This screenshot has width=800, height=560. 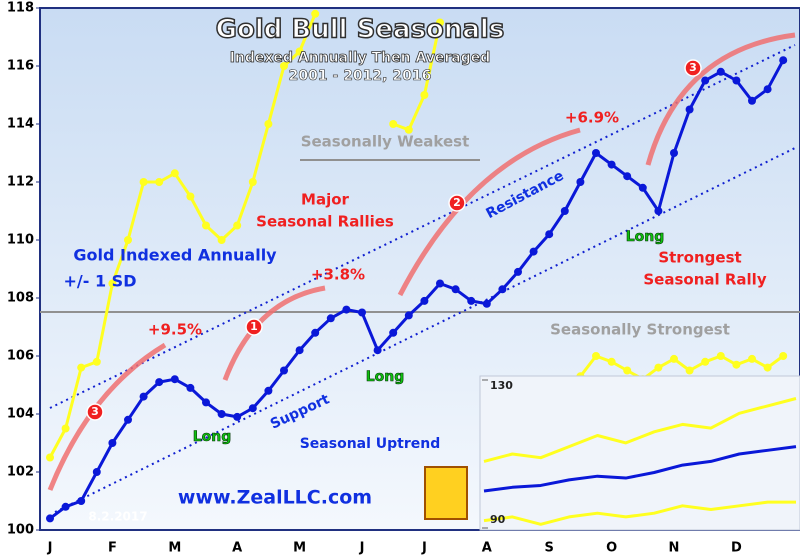 I want to click on annotation: +3.8%, so click(x=338, y=275).